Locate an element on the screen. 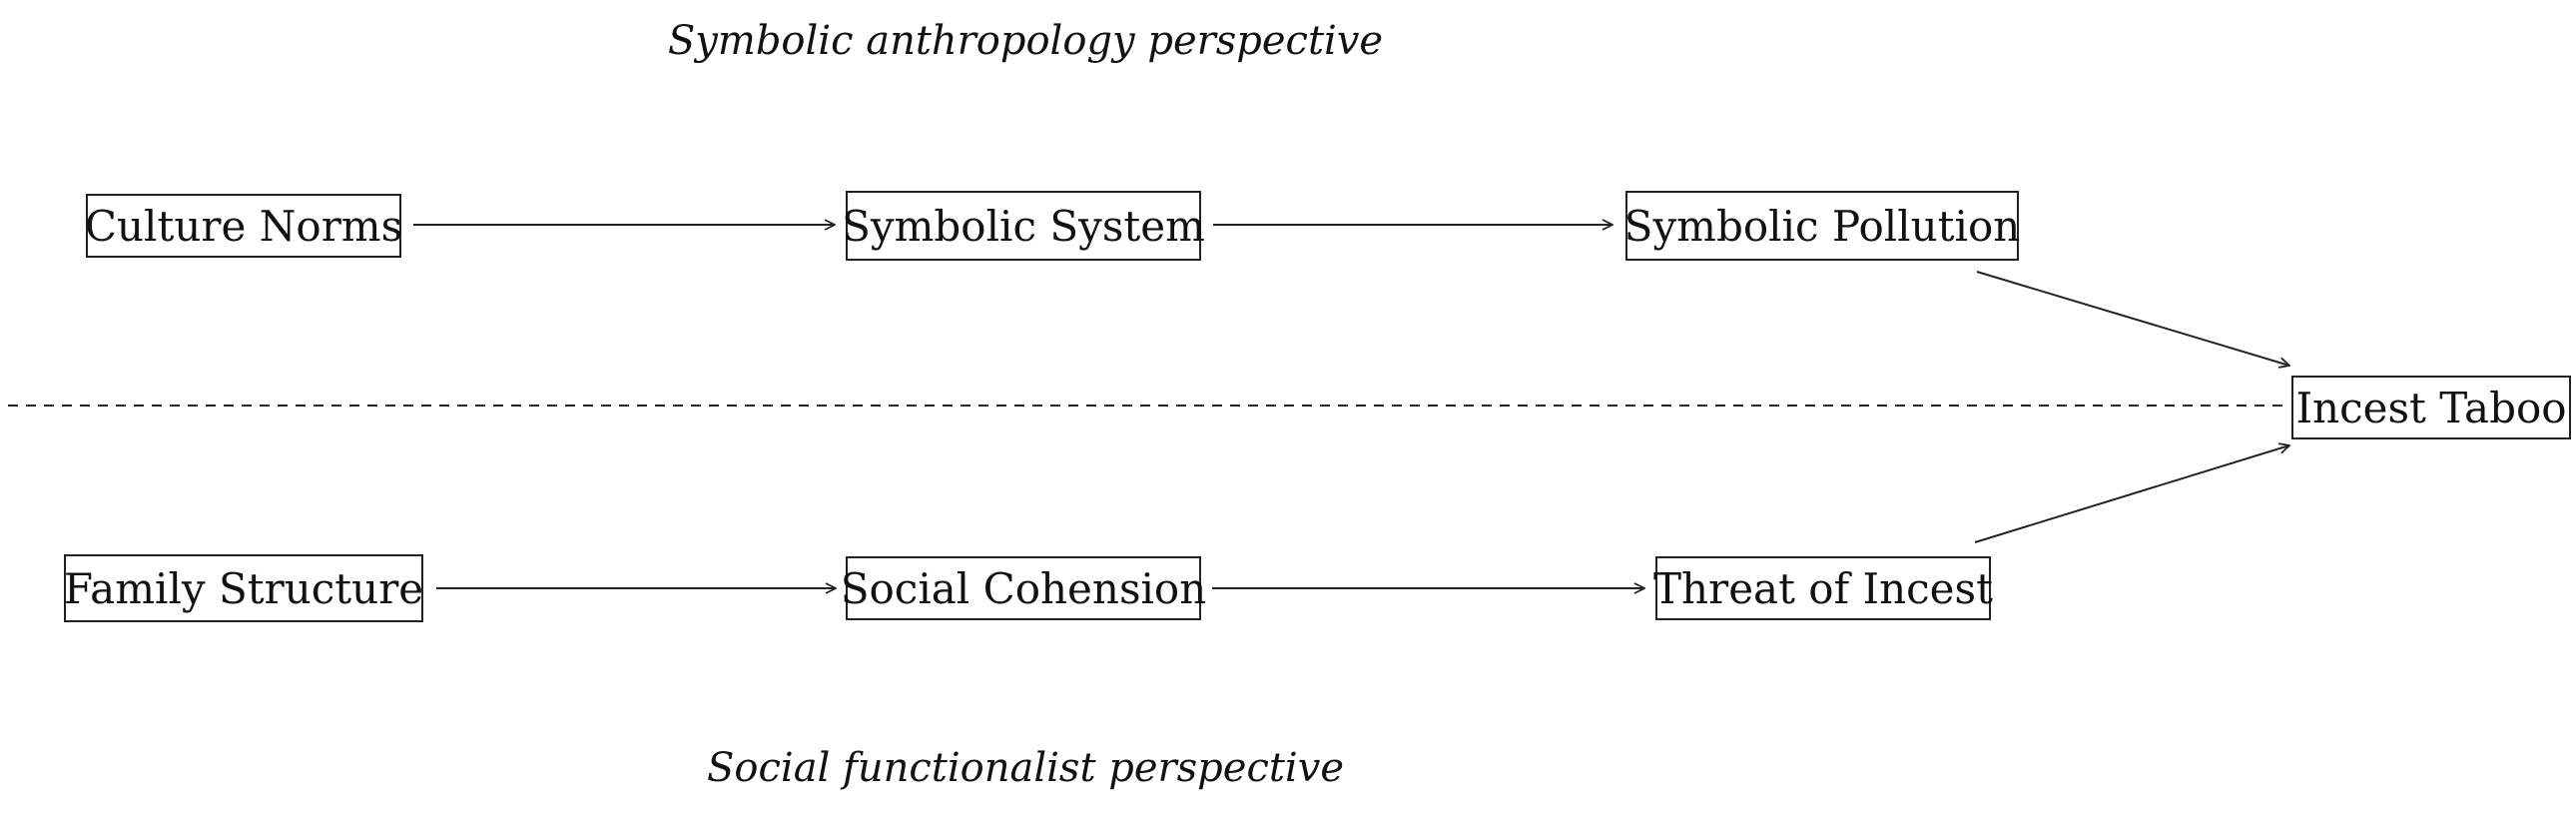 This screenshot has width=2576, height=835. node-family-structure: Family Structure is located at coordinates (244, 588).